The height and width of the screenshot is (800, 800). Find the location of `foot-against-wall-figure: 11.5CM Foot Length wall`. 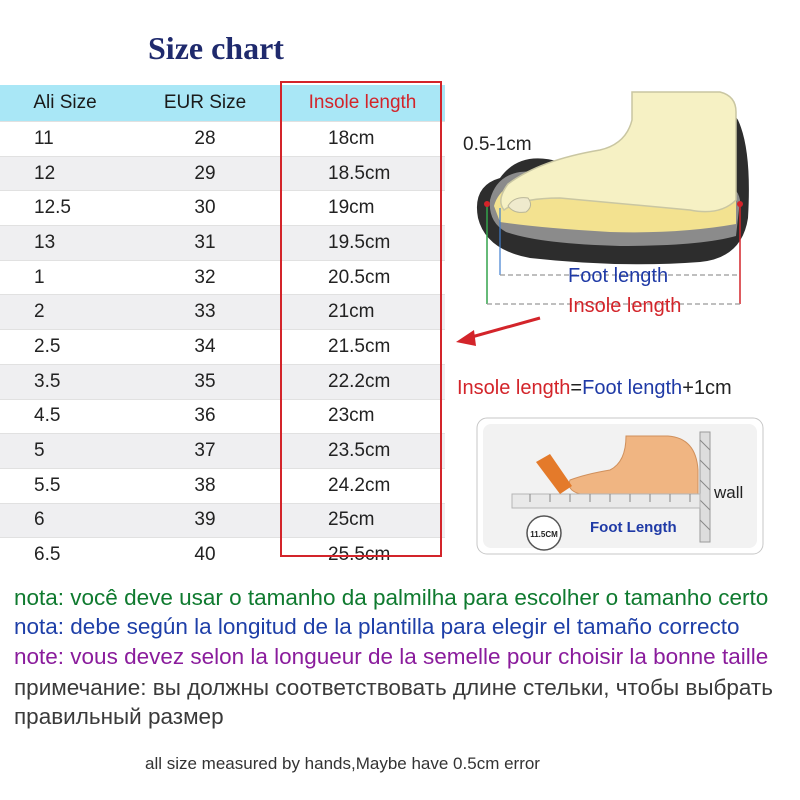

foot-against-wall-figure: 11.5CM Foot Length wall is located at coordinates (620, 486).